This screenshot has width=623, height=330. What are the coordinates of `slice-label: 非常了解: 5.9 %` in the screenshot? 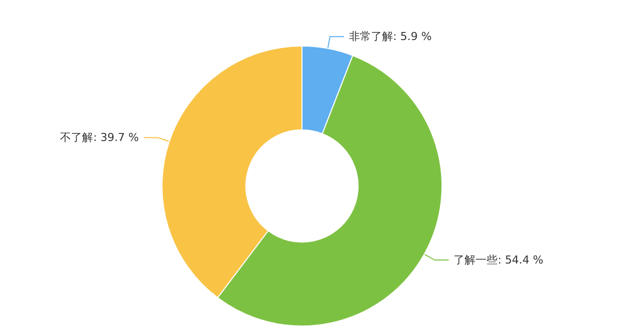 It's located at (390, 37).